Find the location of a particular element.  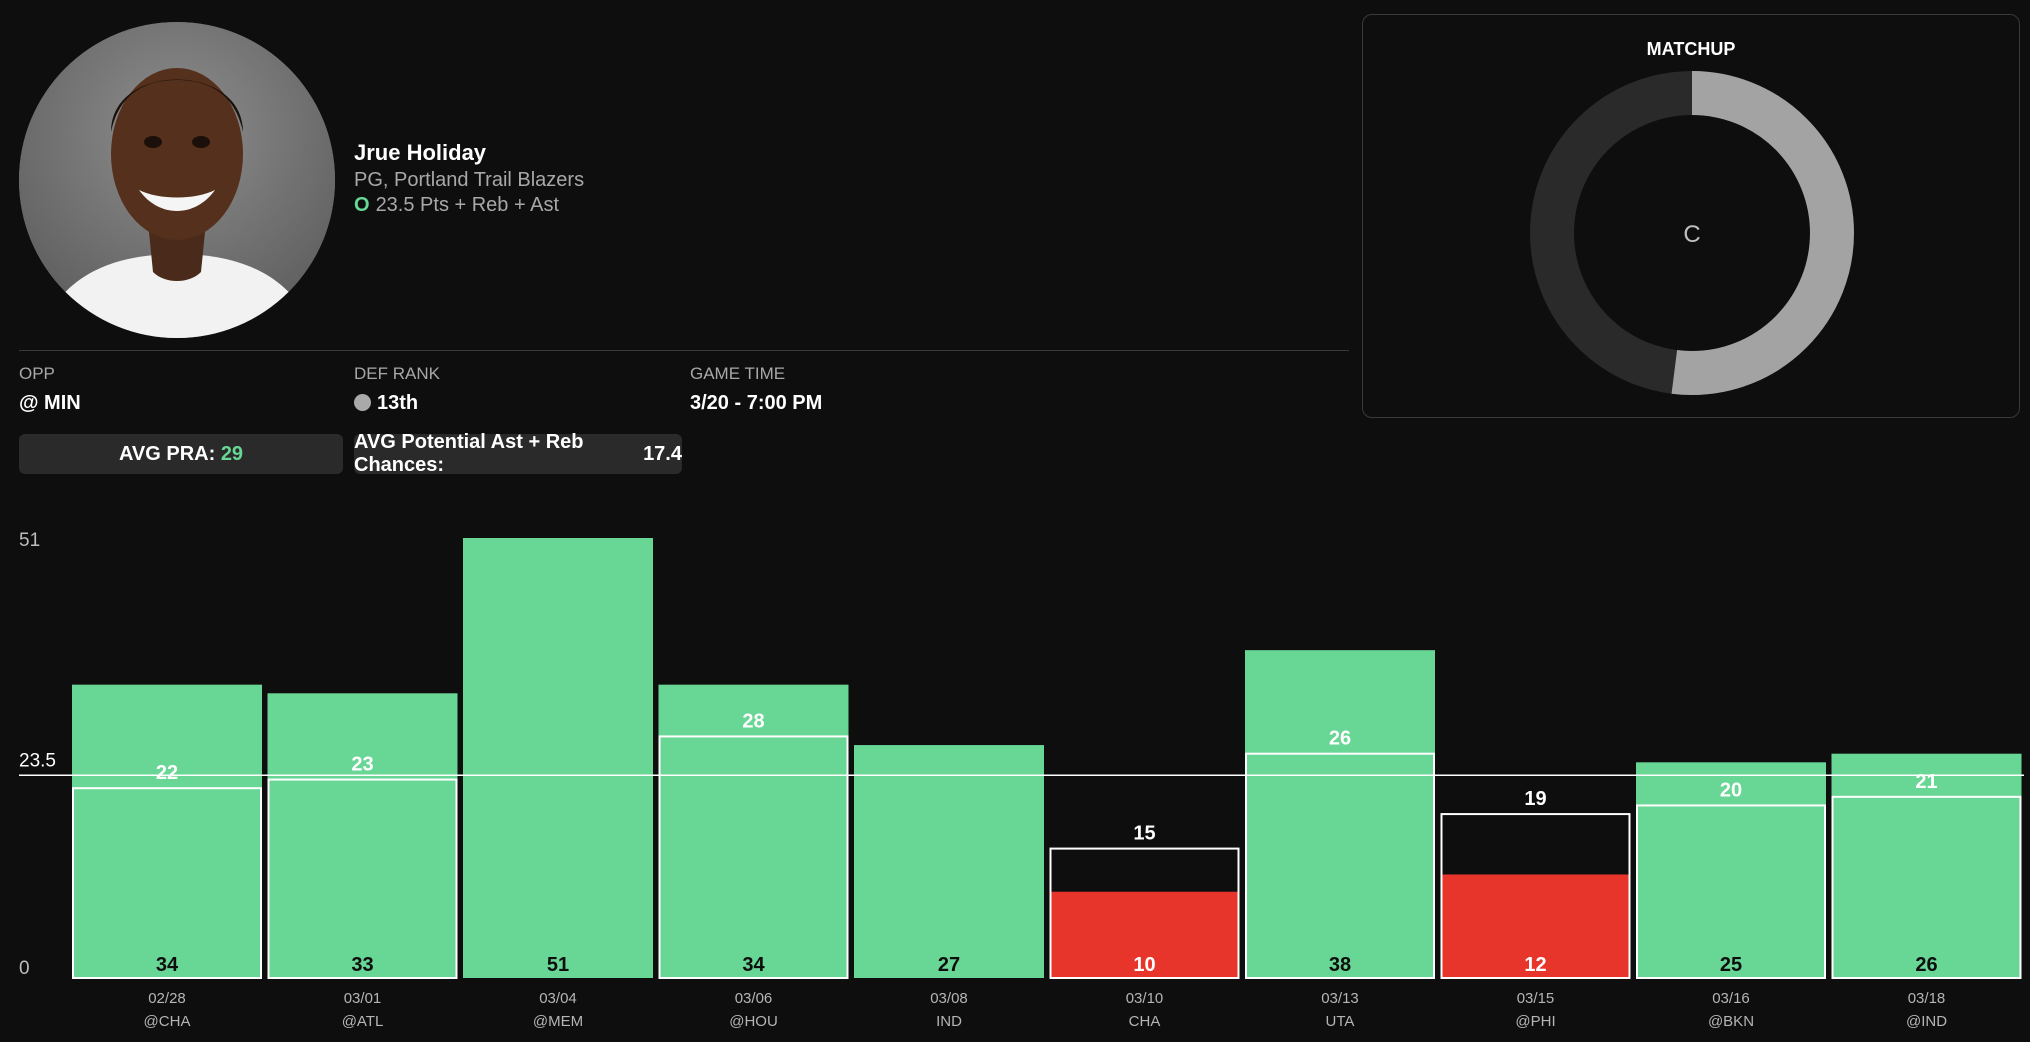

x-tick-label-date: 03/15 is located at coordinates (1536, 998).